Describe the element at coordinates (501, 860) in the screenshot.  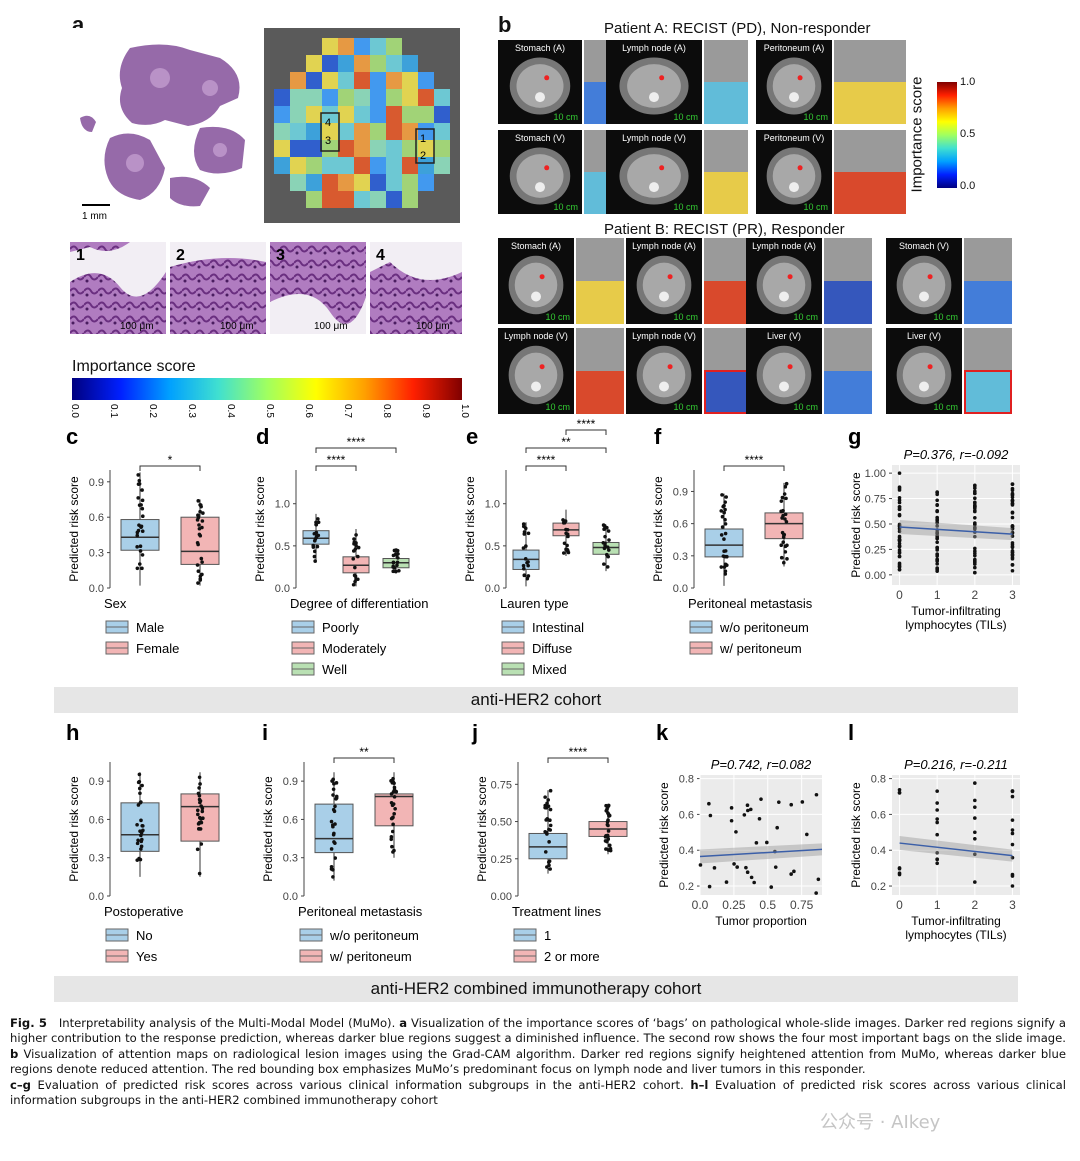
I see `ytick-j: 0.25` at that location.